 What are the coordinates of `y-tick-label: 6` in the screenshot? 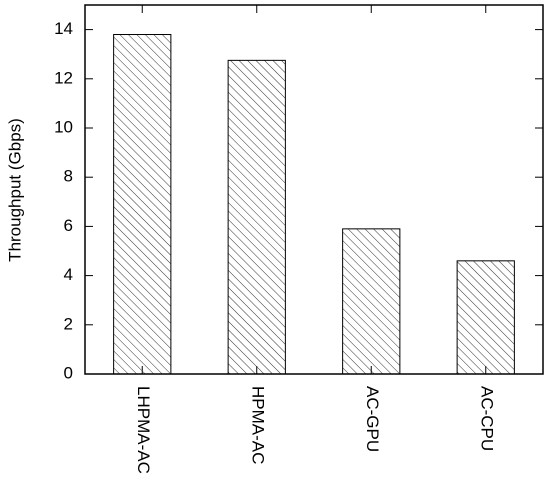 It's located at (68, 225).